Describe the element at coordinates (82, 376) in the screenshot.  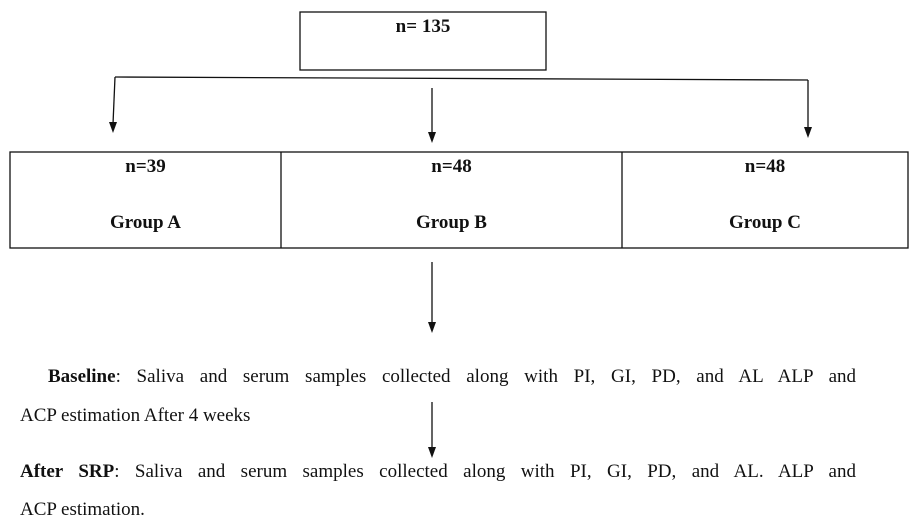
I see `baseline-label: Baseline` at that location.